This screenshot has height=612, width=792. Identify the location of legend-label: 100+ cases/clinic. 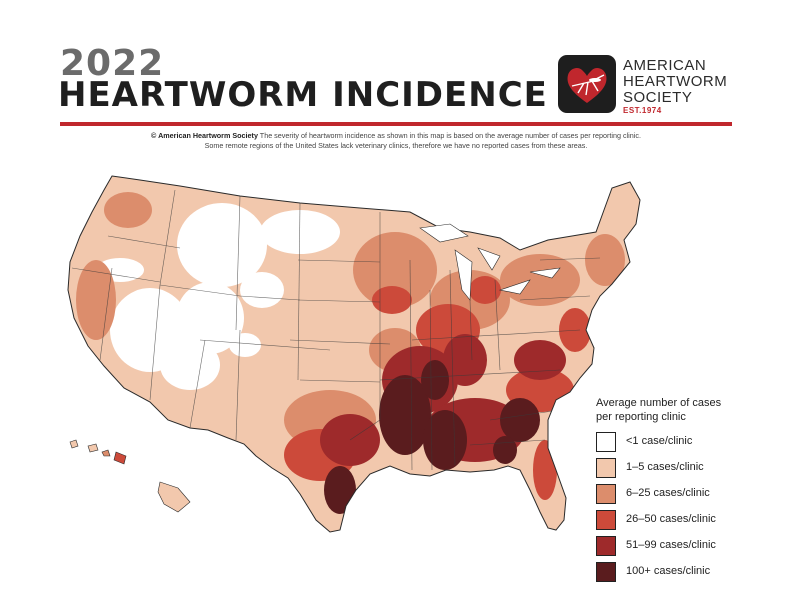
(668, 571).